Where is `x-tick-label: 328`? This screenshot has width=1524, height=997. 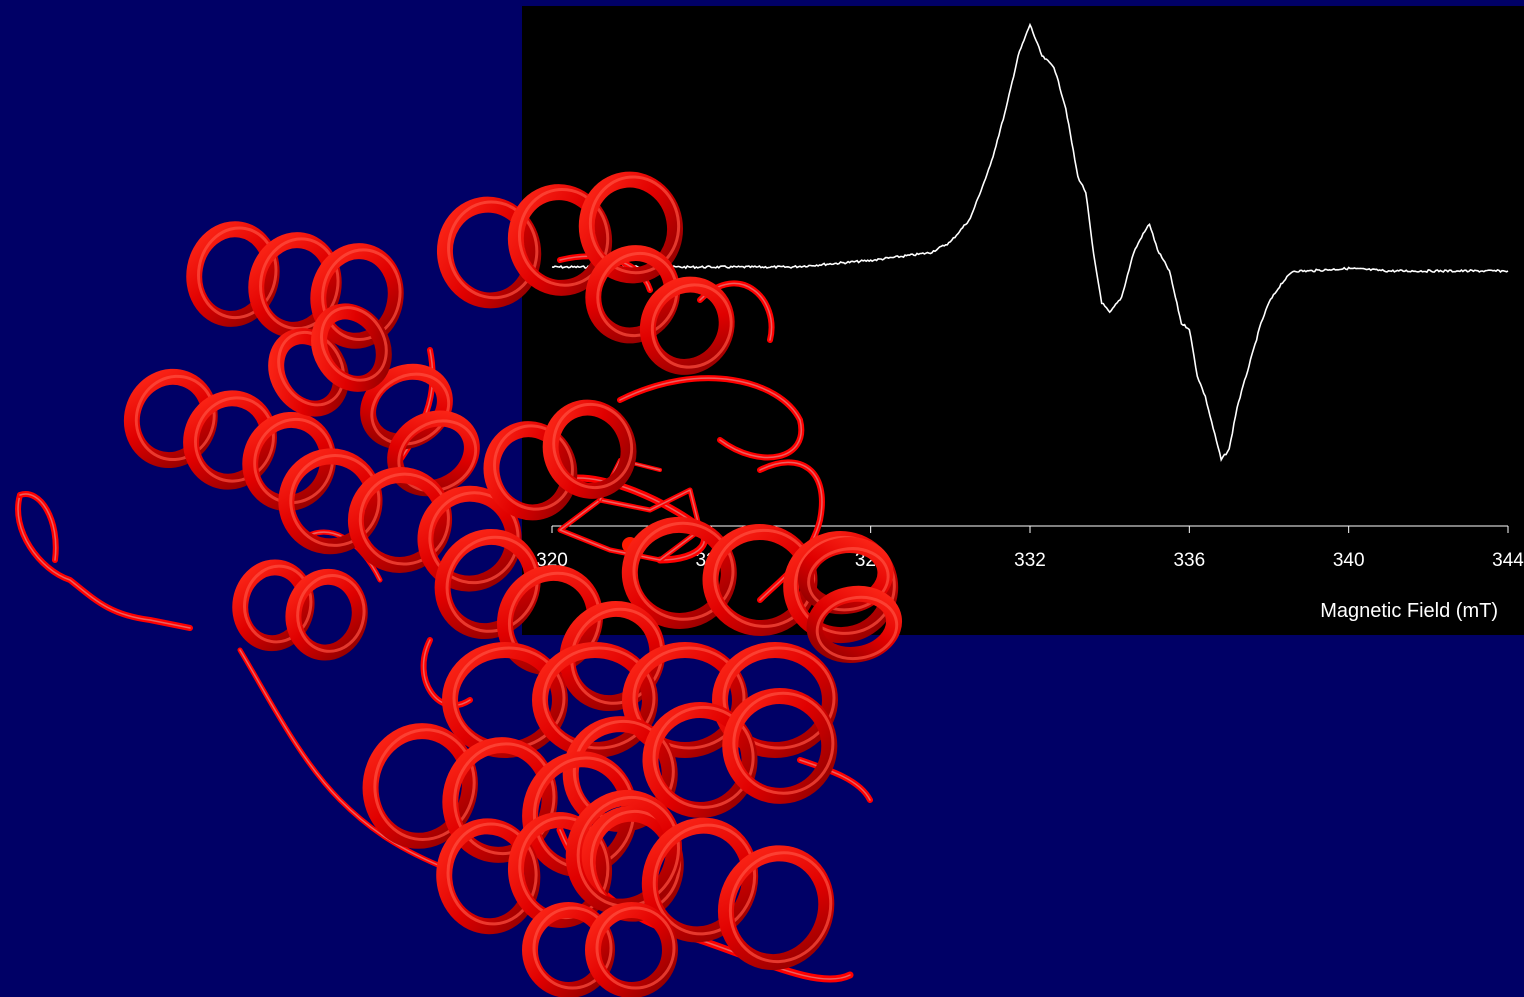
x-tick-label: 328 is located at coordinates (871, 560).